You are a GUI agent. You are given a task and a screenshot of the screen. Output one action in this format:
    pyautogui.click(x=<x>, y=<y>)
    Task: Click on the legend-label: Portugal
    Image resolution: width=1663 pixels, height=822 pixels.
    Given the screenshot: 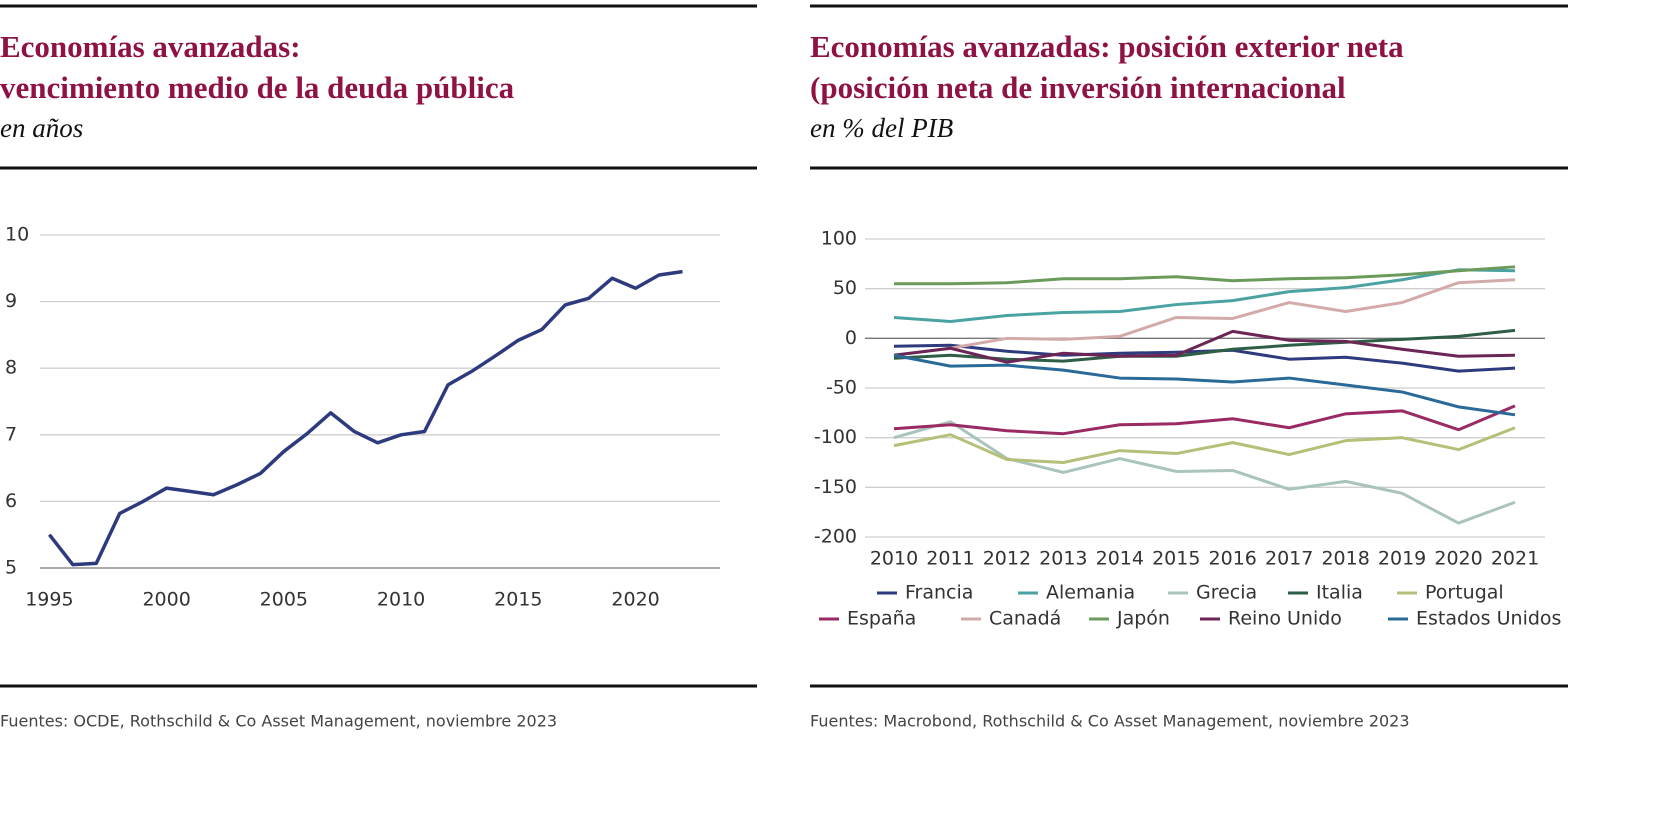 What is the action you would take?
    pyautogui.click(x=1464, y=593)
    